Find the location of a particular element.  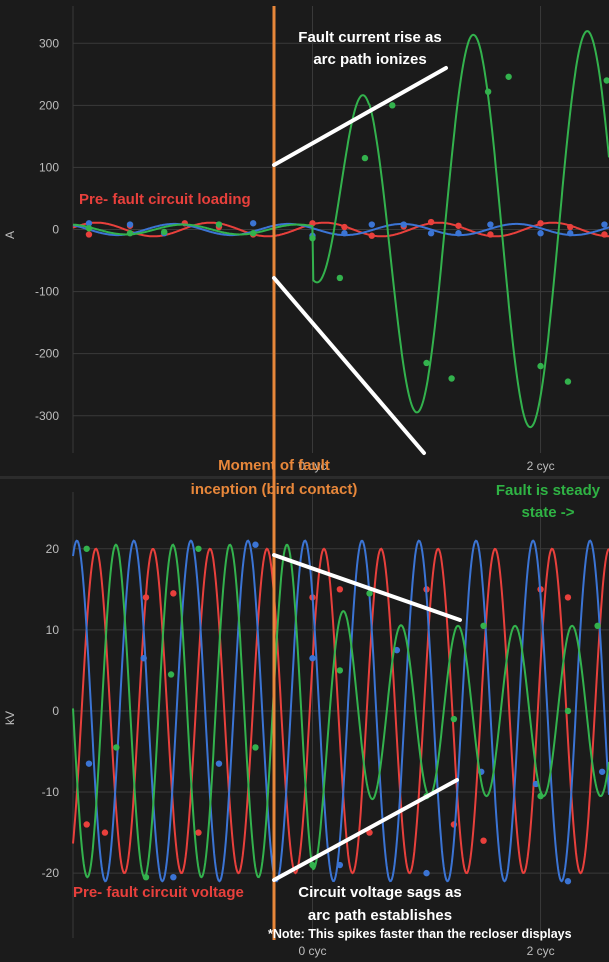

pointer-fault-current-up is located at coordinates (360, 116).